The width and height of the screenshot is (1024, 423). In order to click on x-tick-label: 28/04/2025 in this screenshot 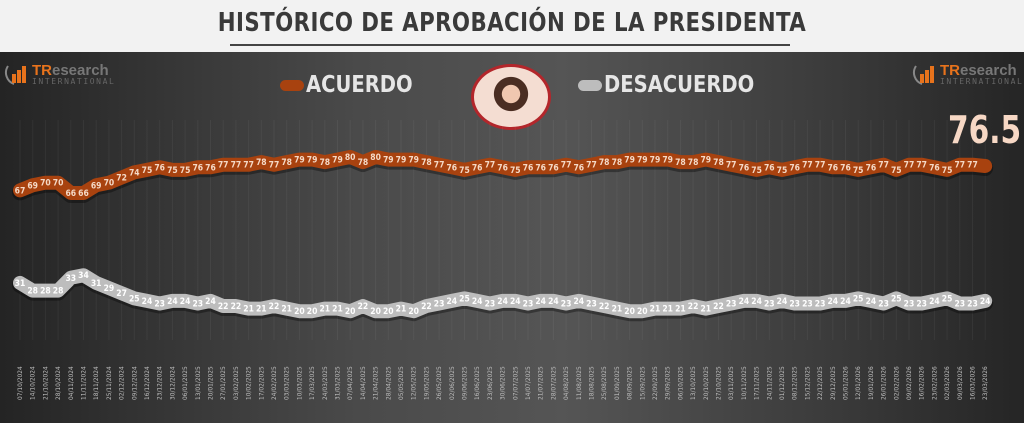, I will do `click(388, 383)`.